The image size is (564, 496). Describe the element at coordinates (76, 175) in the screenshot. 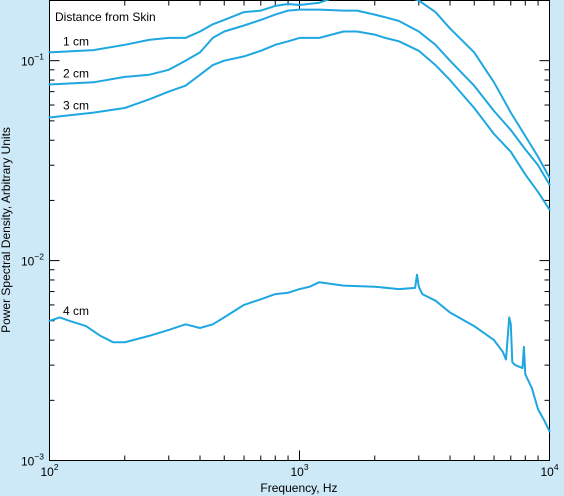

I see `series-labels: 1 cm 2 cm 3 cm 4 cm` at that location.